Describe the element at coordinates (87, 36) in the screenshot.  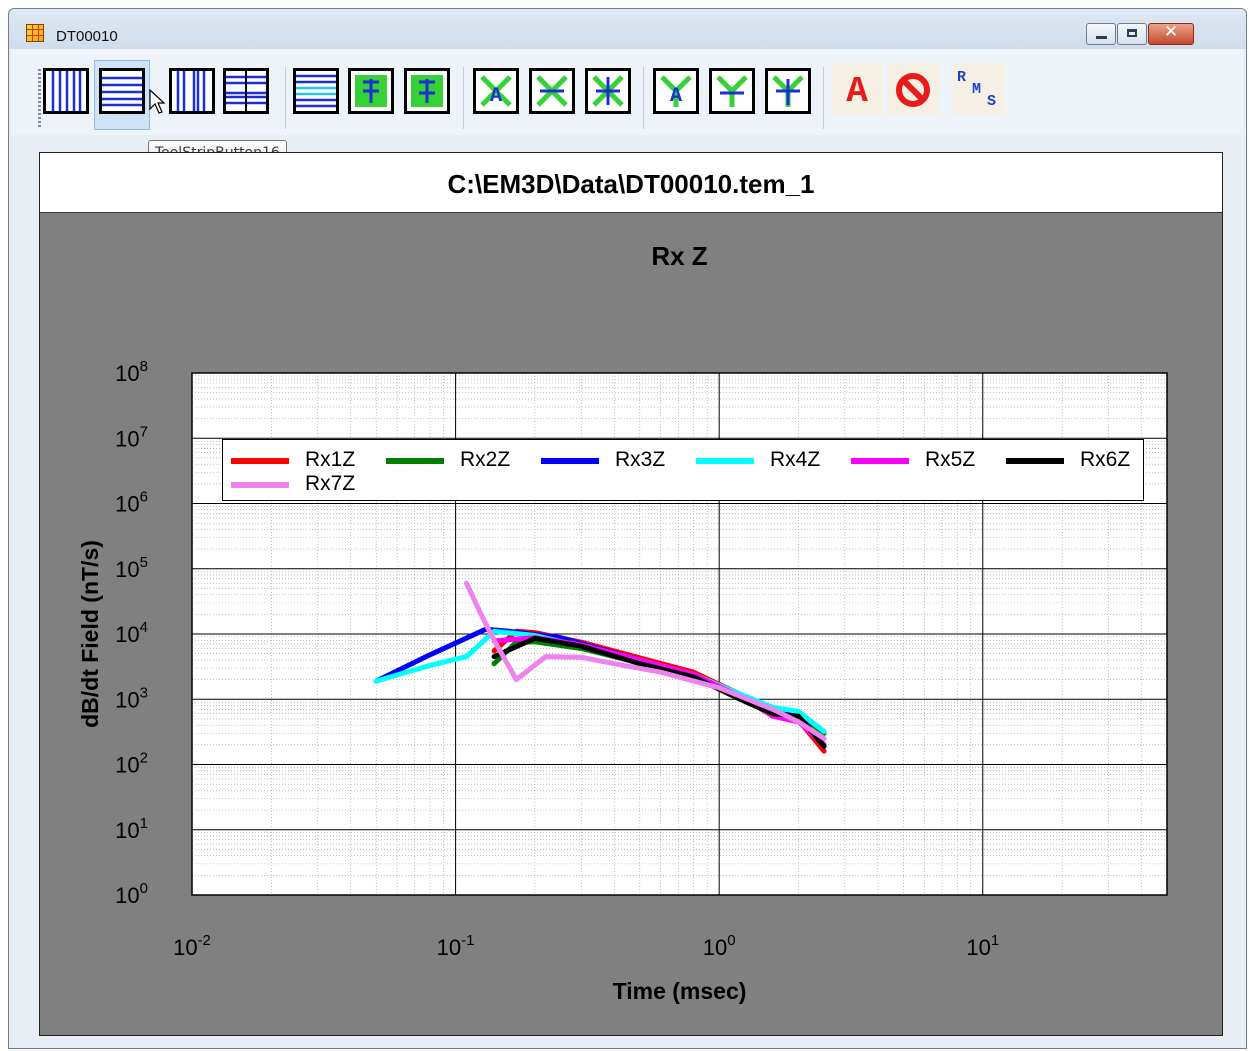
I see `window-title: DT00010` at that location.